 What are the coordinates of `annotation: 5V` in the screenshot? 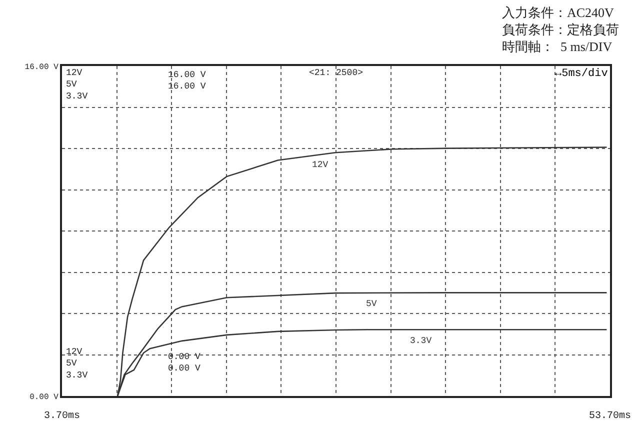 It's located at (372, 304).